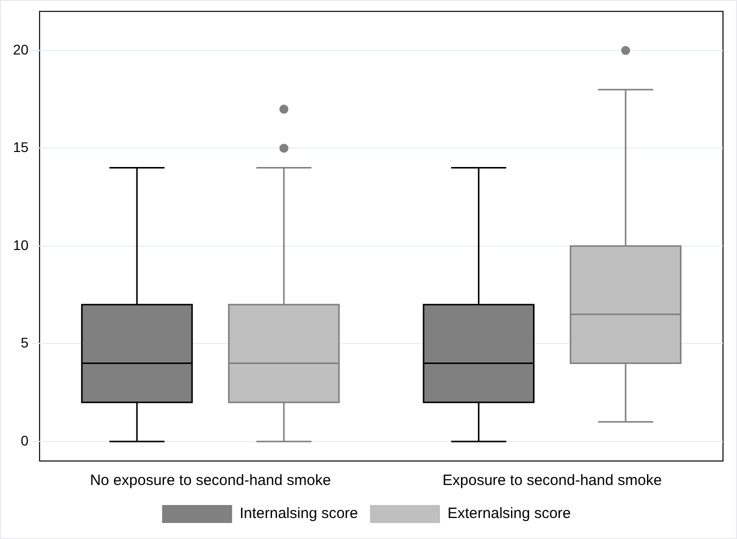 The height and width of the screenshot is (539, 737). What do you see at coordinates (552, 481) in the screenshot?
I see `x-tick-label: Exposure to second-hand smoke` at bounding box center [552, 481].